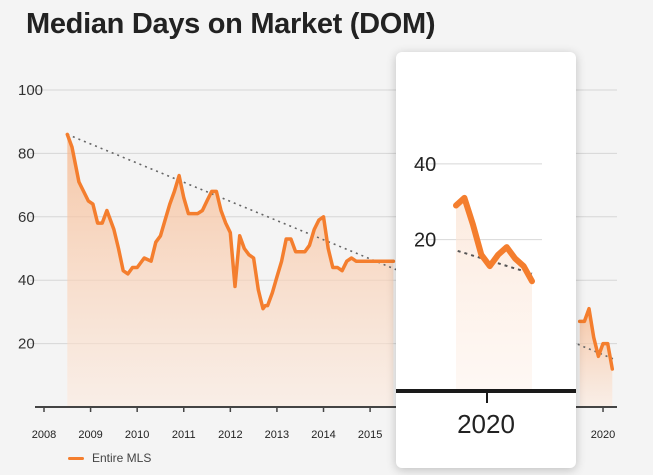 The width and height of the screenshot is (653, 475). Describe the element at coordinates (495, 262) in the screenshot. I see `zoom-trend-line` at that location.